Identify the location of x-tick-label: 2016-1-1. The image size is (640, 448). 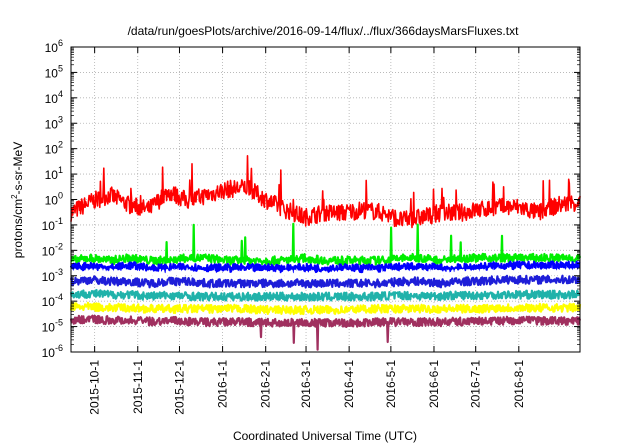
(223, 384).